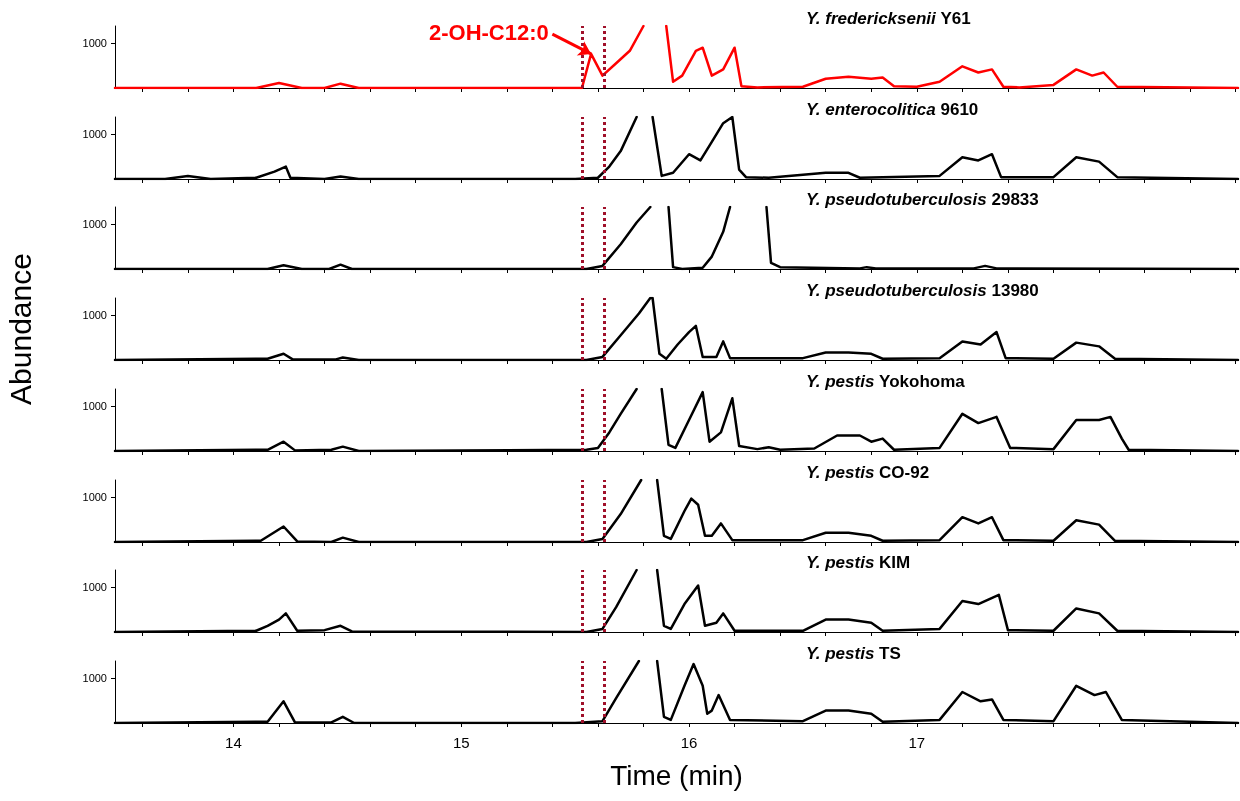  What do you see at coordinates (922, 200) in the screenshot?
I see `text: Y. pseudotuberculosis 29833` at bounding box center [922, 200].